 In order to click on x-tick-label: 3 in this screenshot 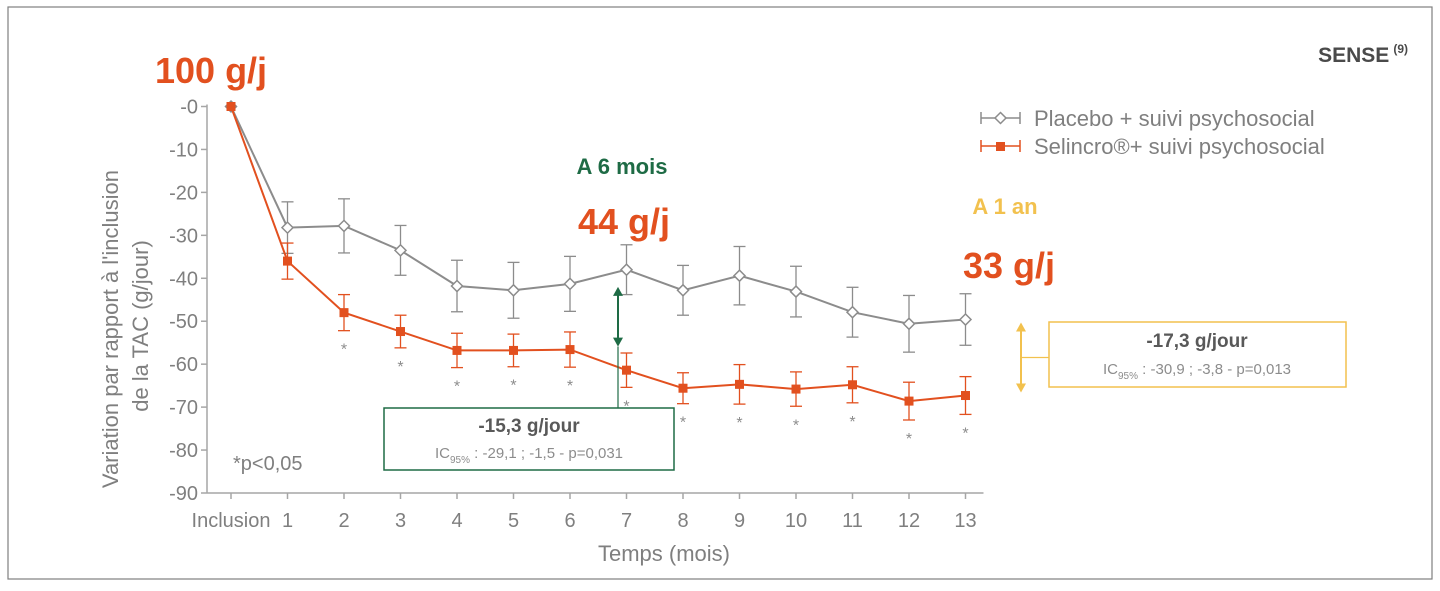, I will do `click(400, 521)`.